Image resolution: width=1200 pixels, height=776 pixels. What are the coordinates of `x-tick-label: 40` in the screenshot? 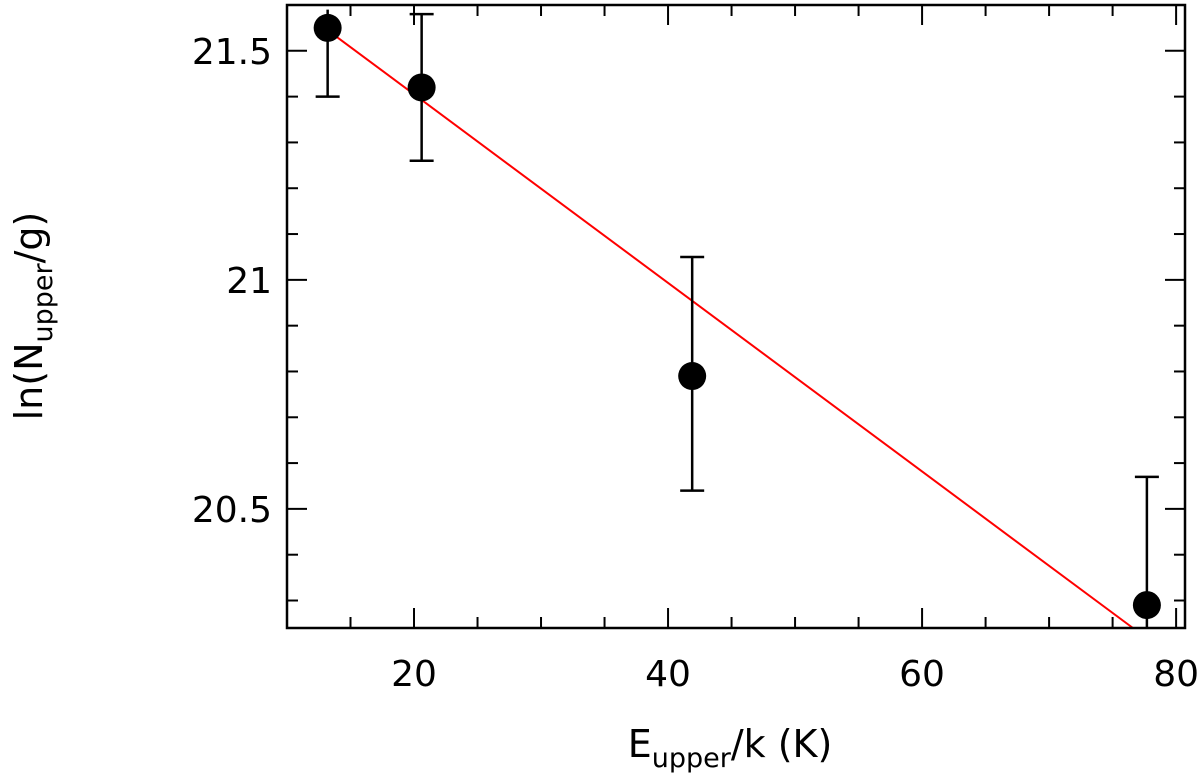 It's located at (668, 674).